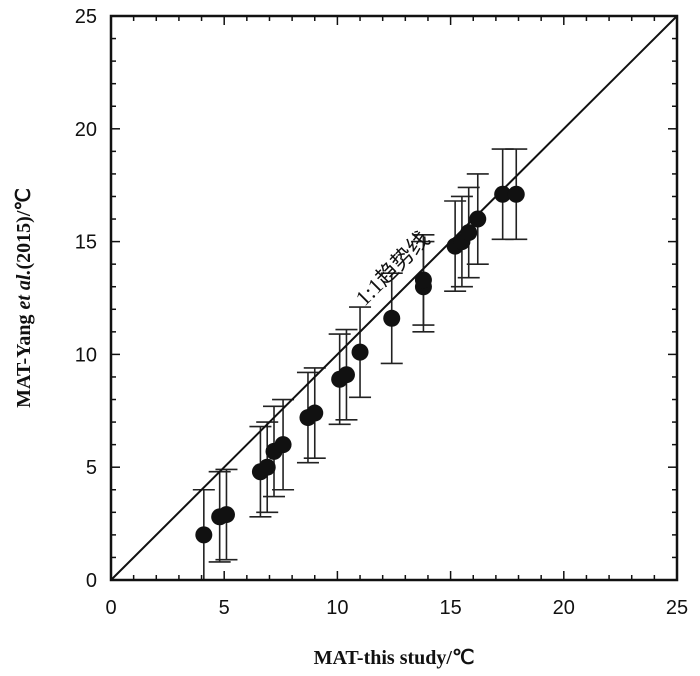 The image size is (700, 676). What do you see at coordinates (396, 608) in the screenshot?
I see `x-tick-labels: 0 5 10 15 20 25` at bounding box center [396, 608].